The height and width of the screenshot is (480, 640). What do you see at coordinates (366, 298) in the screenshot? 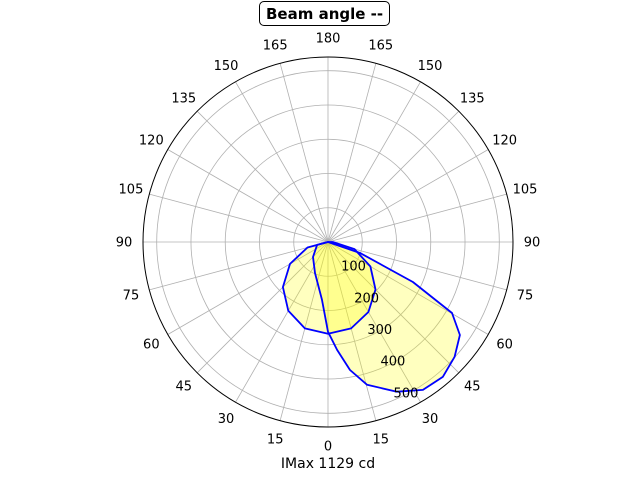
I see `radial-tick-label: 200` at bounding box center [366, 298].